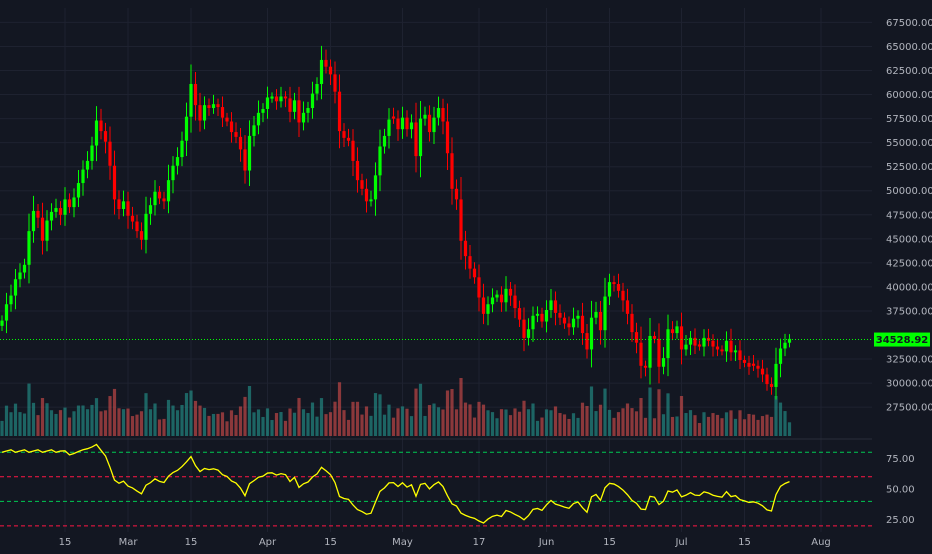 The image size is (932, 554). I want to click on time-tick-label: 15, so click(609, 542).